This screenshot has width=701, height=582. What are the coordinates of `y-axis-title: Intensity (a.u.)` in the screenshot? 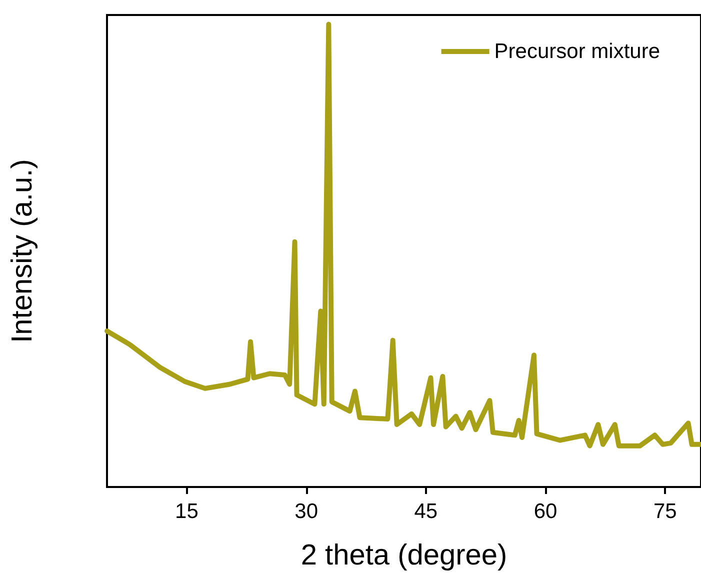 It's located at (22, 251).